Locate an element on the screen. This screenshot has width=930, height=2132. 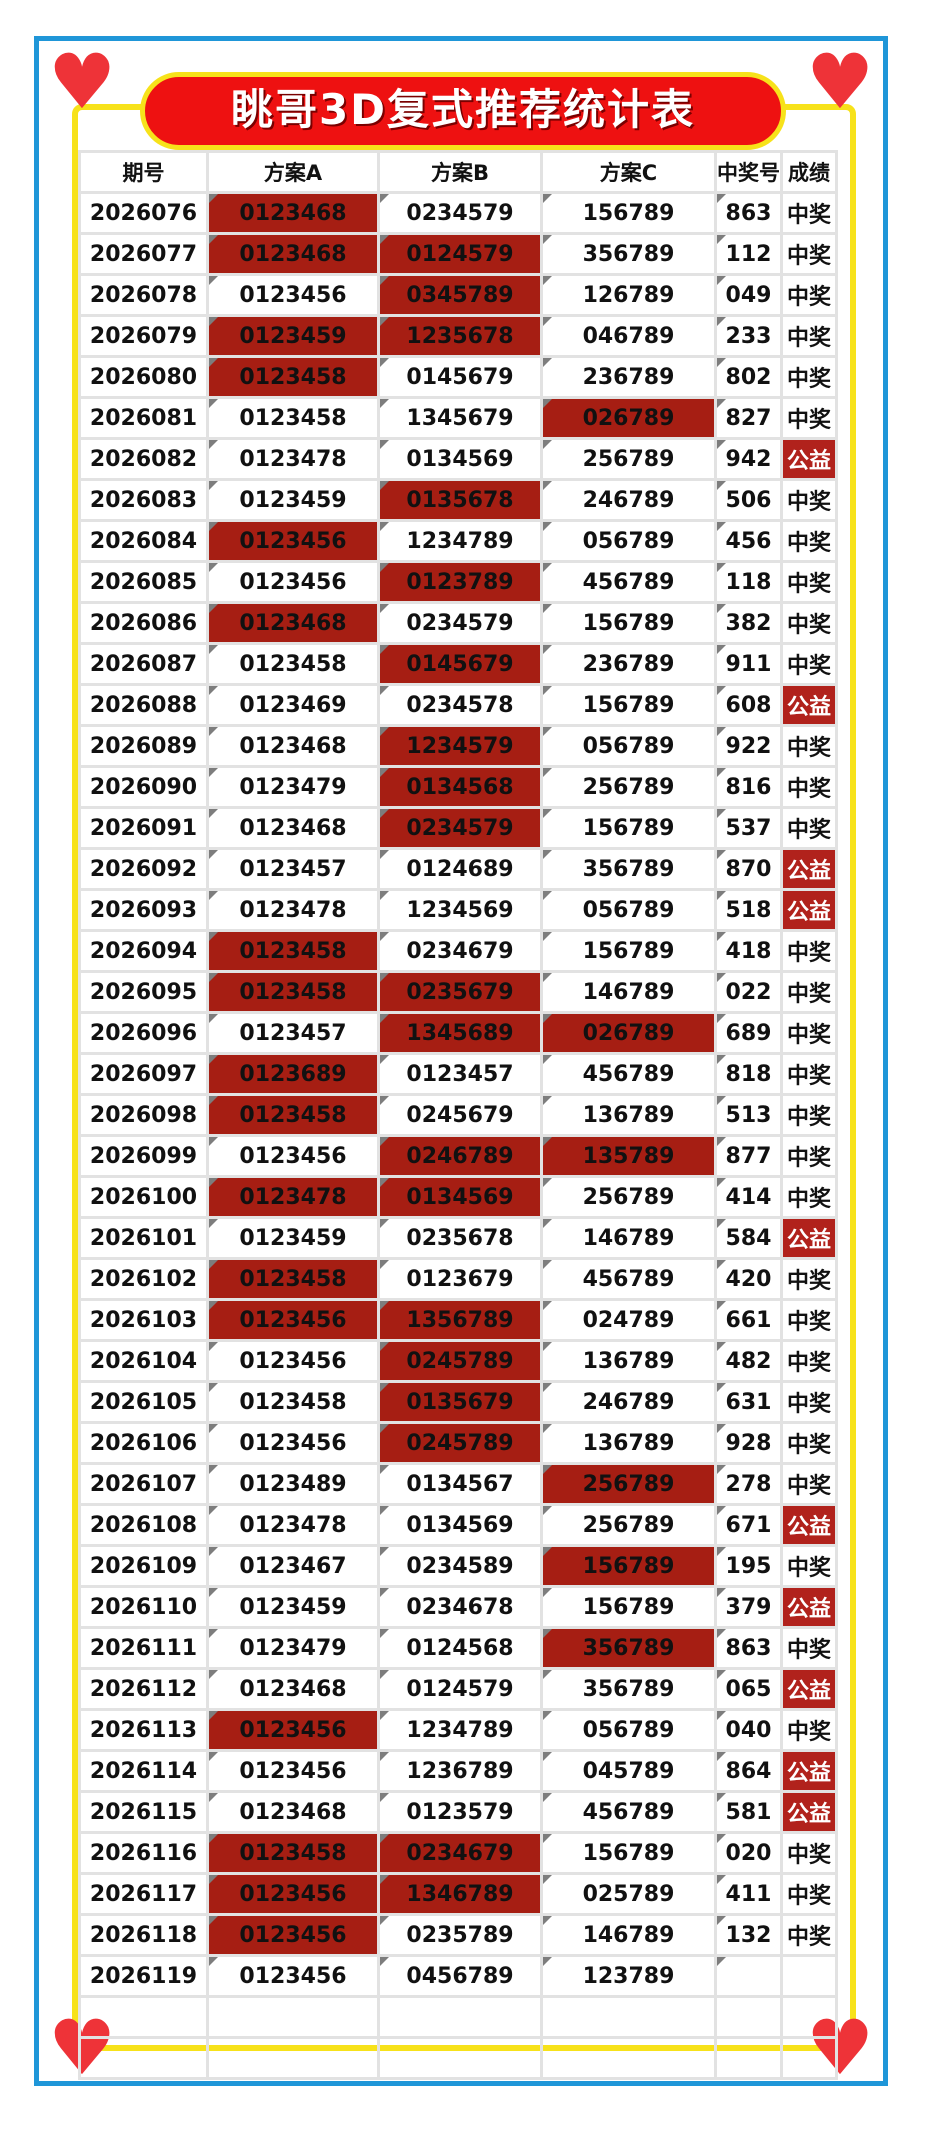
plan-b-cell: 0123579 is located at coordinates (460, 1812).